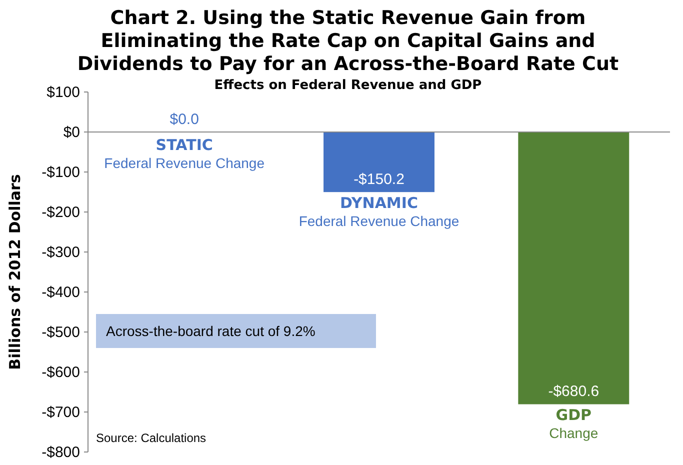 The height and width of the screenshot is (465, 683). Describe the element at coordinates (348, 41) in the screenshot. I see `chart-title: Chart 2. Using the Static Revenue Gain from Eliminating the Rate Cap on Capital Gains and Dividends to Pay for an Across-the-Board Rate Cut` at that location.